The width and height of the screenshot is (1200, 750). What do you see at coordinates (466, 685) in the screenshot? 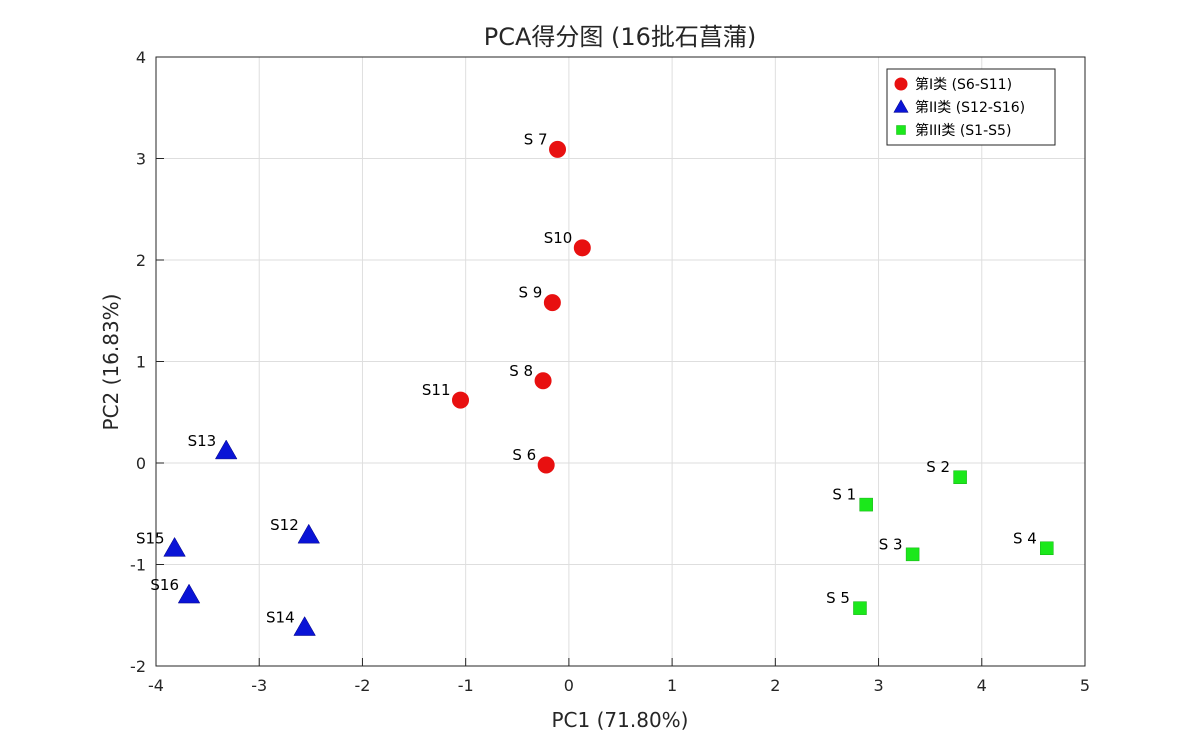
I see `x-tick-label: -1` at bounding box center [466, 685].